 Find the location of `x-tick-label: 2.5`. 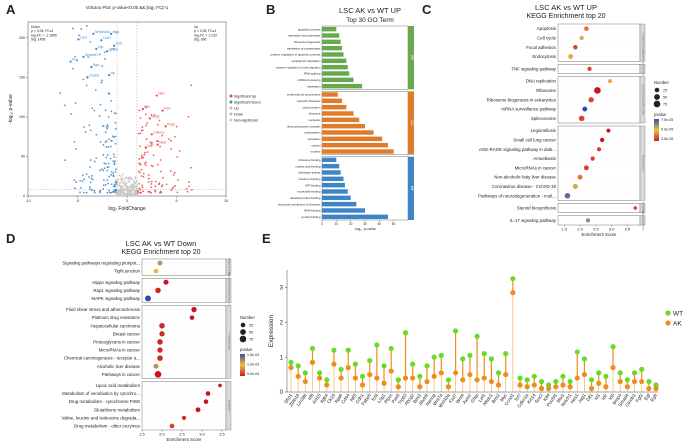

x-tick-label: 2.5 is located at coordinates (182, 434).